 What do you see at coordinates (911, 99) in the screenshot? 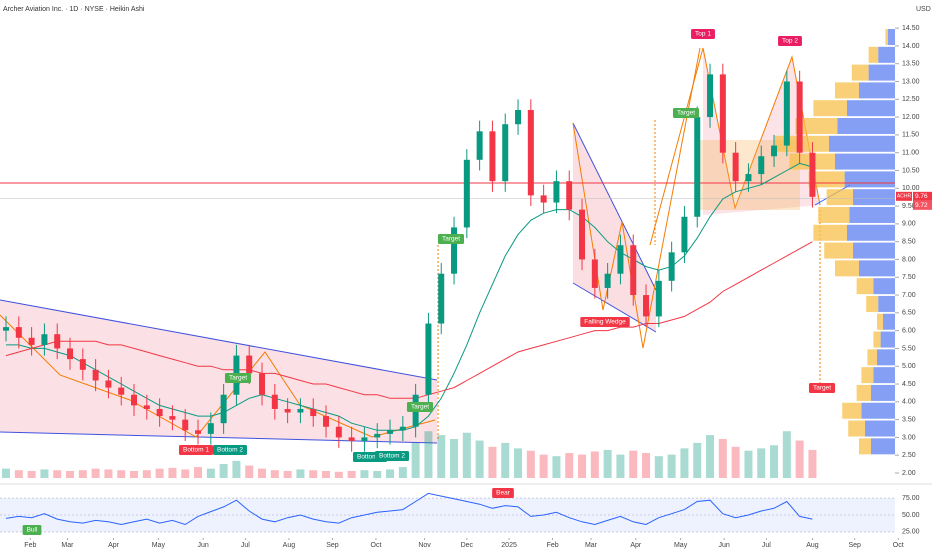
I see `y-tick-label: 12.50` at bounding box center [911, 99].